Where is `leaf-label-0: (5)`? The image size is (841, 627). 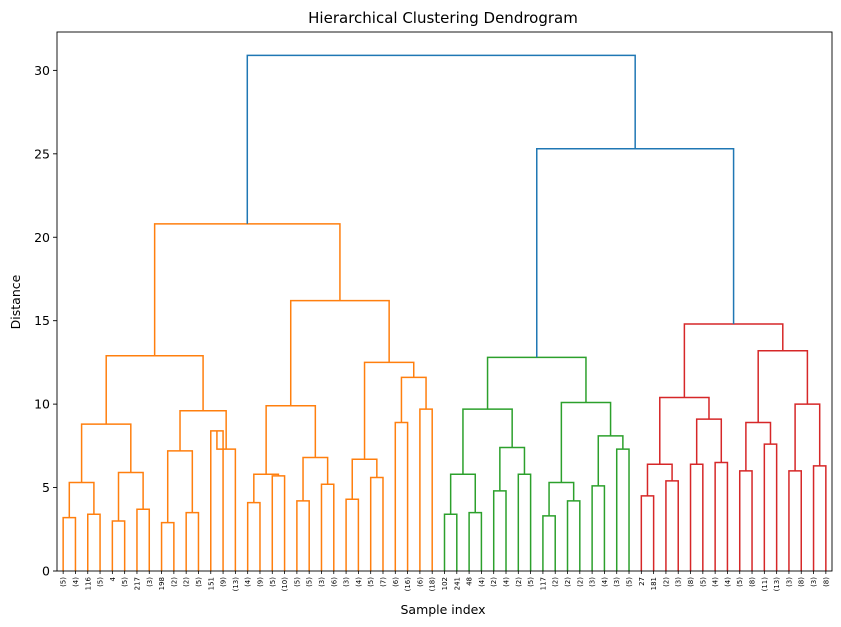
leaf-label-0: (5) is located at coordinates (64, 582).